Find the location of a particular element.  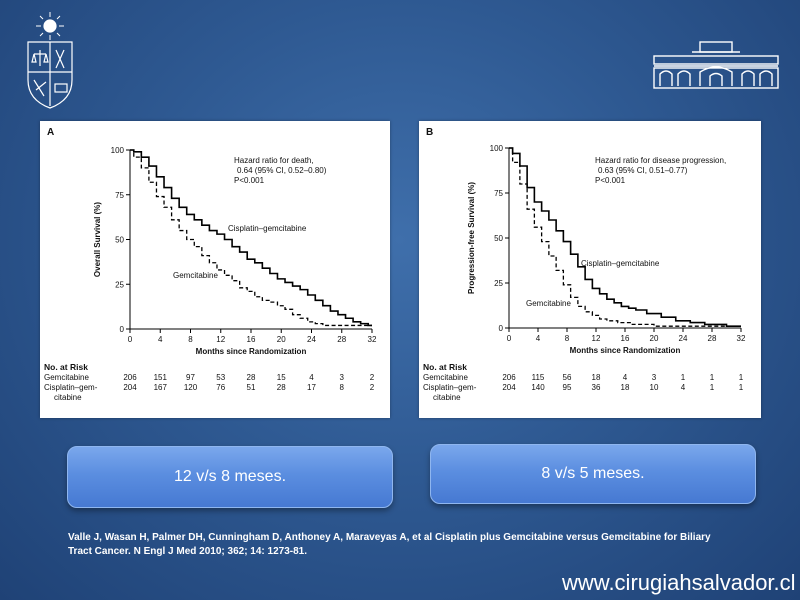

risk-cell: 56 is located at coordinates (567, 377).